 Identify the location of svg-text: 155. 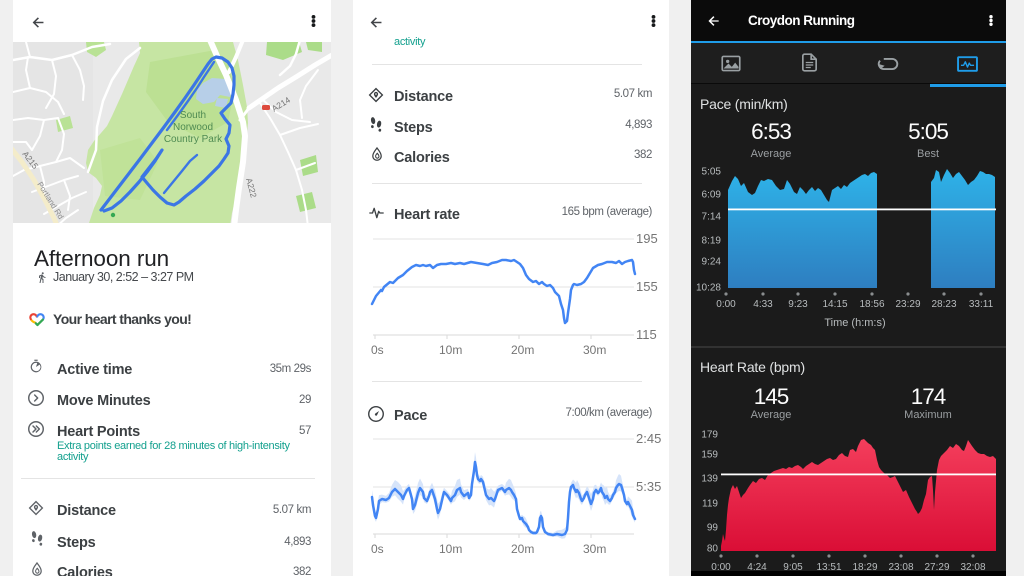
(647, 286).